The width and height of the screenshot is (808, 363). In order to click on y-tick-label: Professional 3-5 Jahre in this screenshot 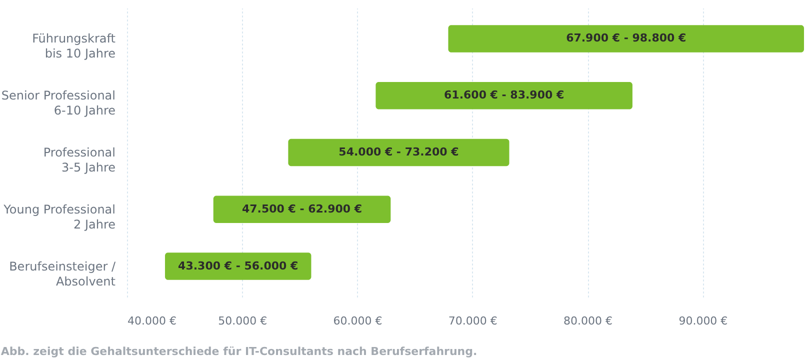, I will do `click(79, 160)`.